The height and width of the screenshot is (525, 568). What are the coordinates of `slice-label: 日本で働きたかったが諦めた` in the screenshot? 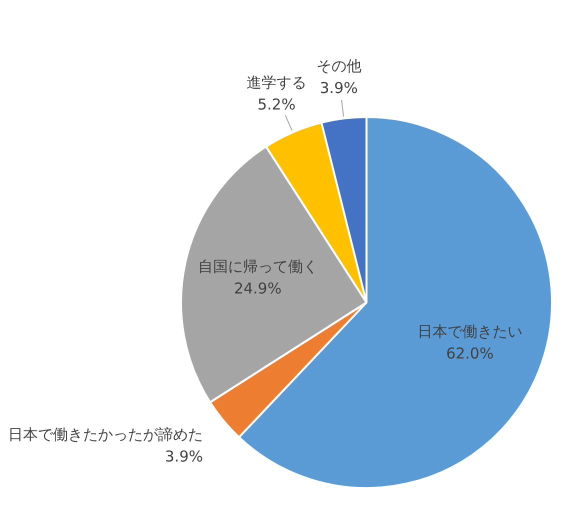 It's located at (105, 434).